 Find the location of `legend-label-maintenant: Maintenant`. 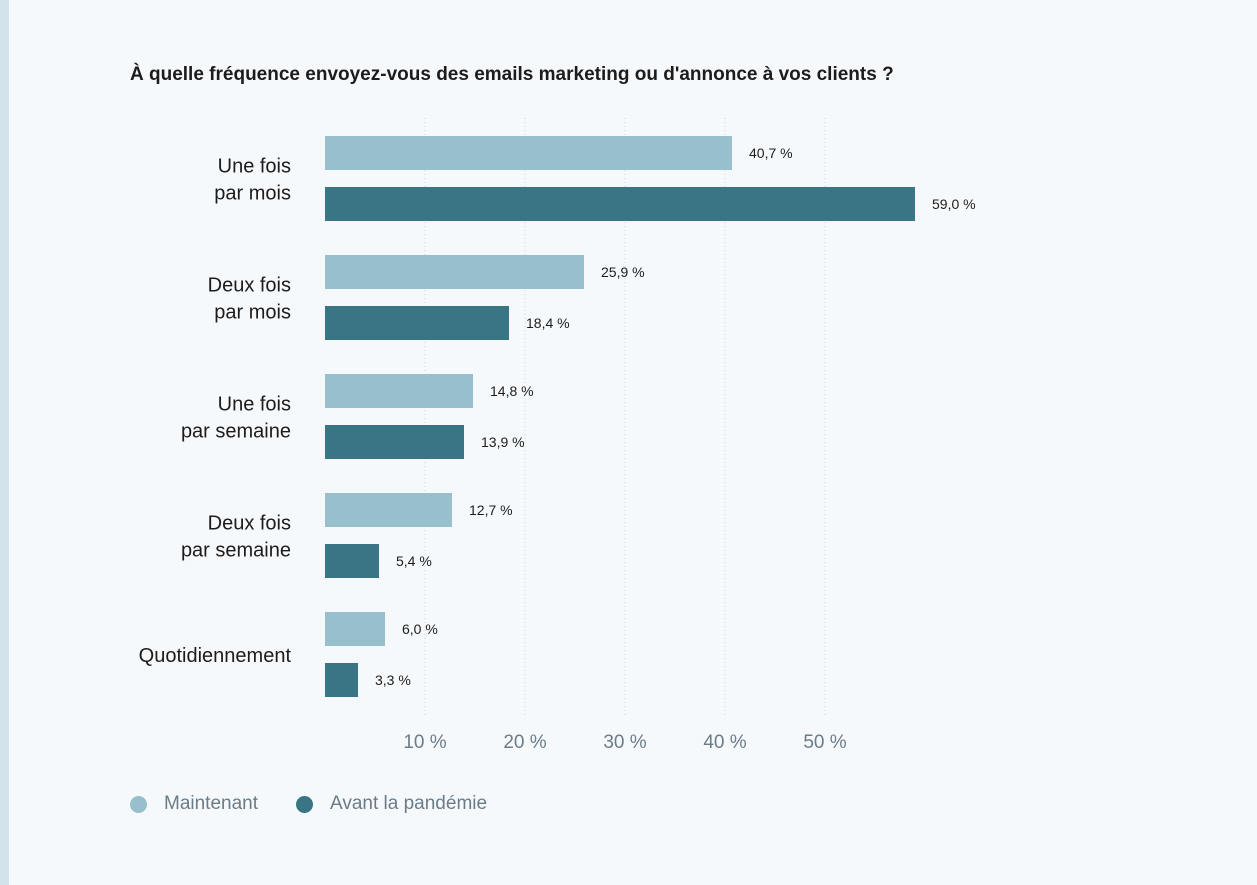

legend-label-maintenant: Maintenant is located at coordinates (211, 803).